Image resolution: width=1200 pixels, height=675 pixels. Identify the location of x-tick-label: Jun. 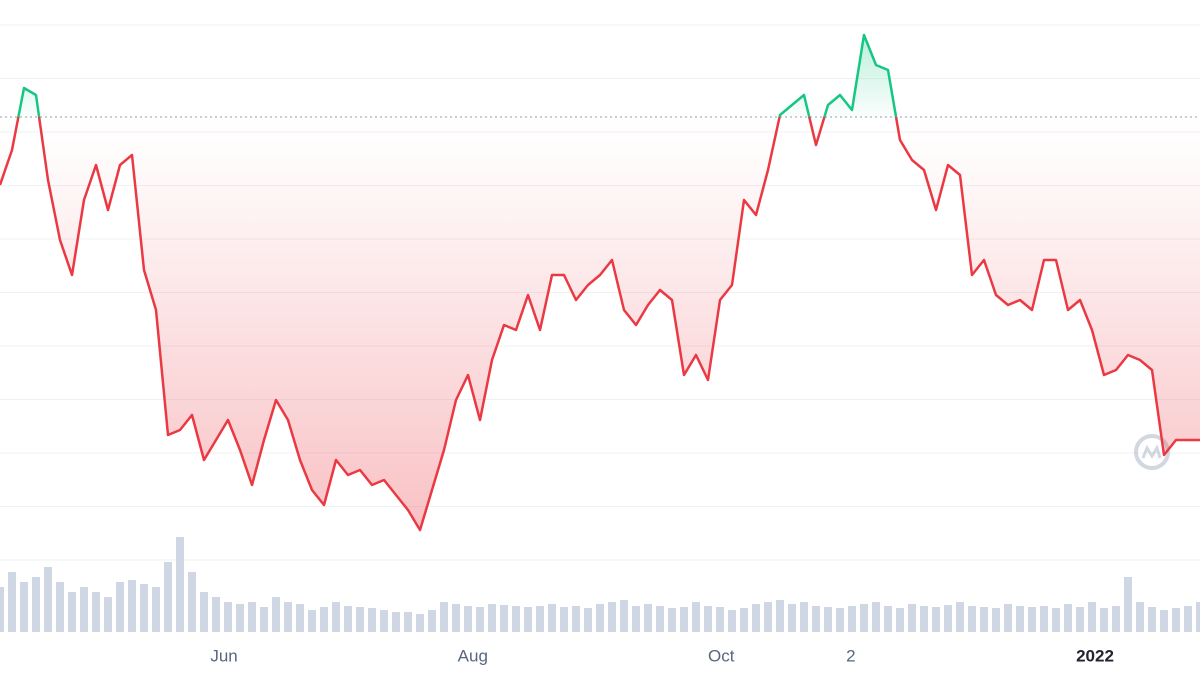
(223, 655).